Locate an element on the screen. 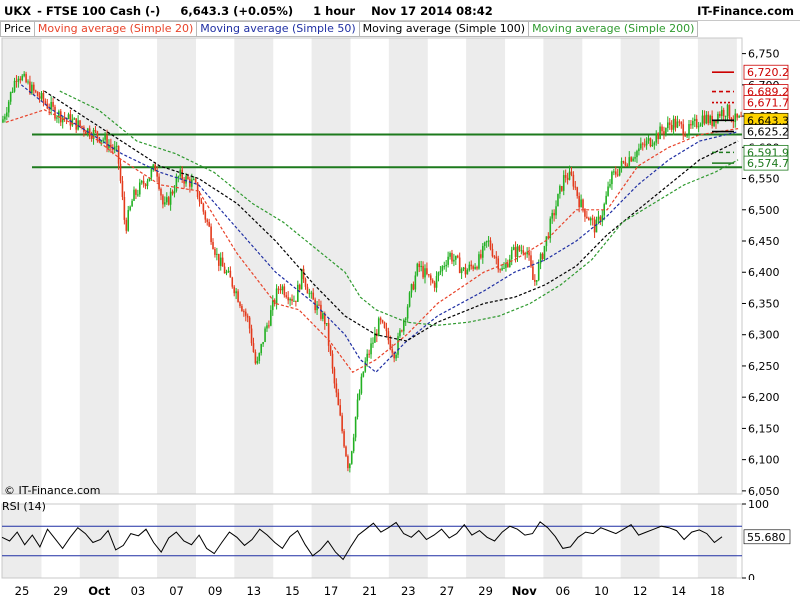 The image size is (800, 600). price-level-label: 6,720.2 is located at coordinates (750, 72).